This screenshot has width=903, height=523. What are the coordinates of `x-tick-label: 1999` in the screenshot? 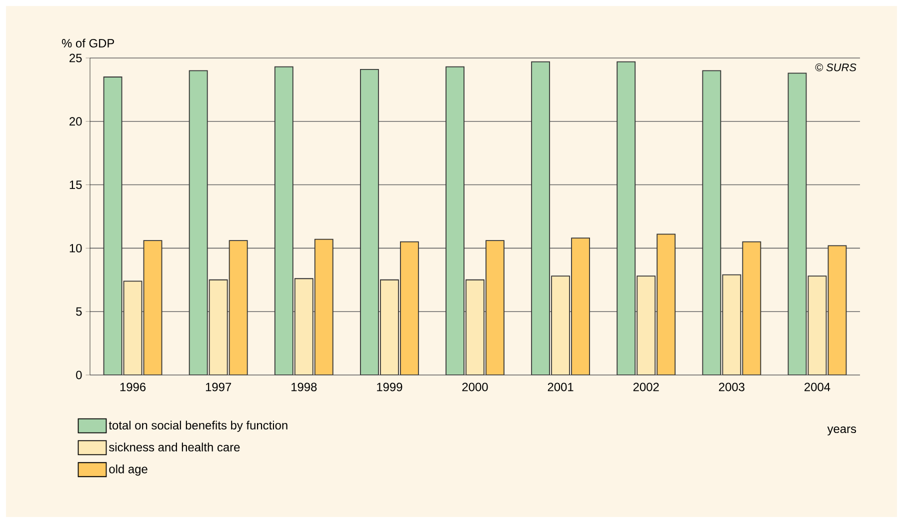 It's located at (389, 387).